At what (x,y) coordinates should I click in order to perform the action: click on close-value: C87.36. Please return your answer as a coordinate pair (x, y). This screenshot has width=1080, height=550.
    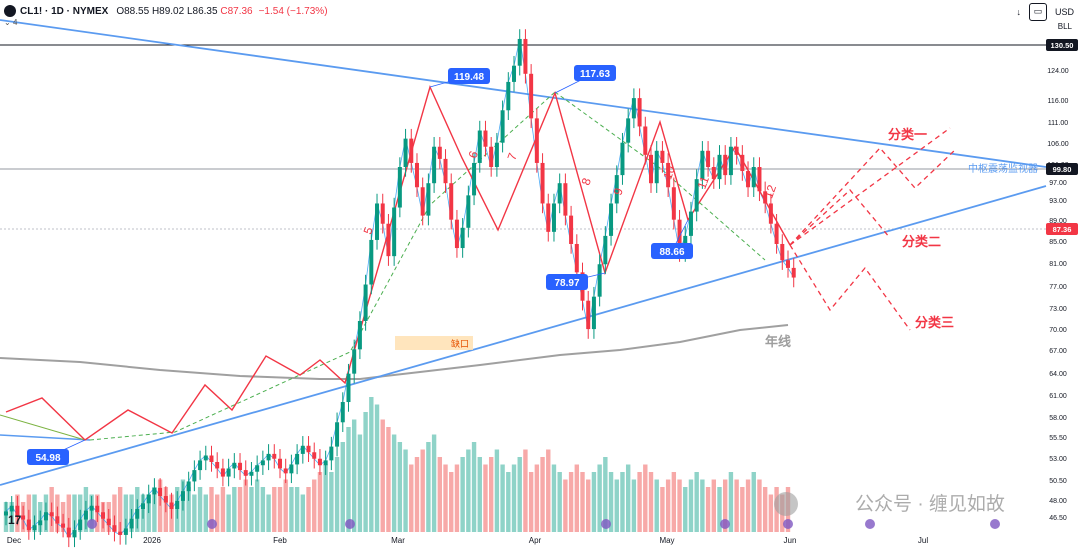
    Looking at the image, I should click on (236, 11).